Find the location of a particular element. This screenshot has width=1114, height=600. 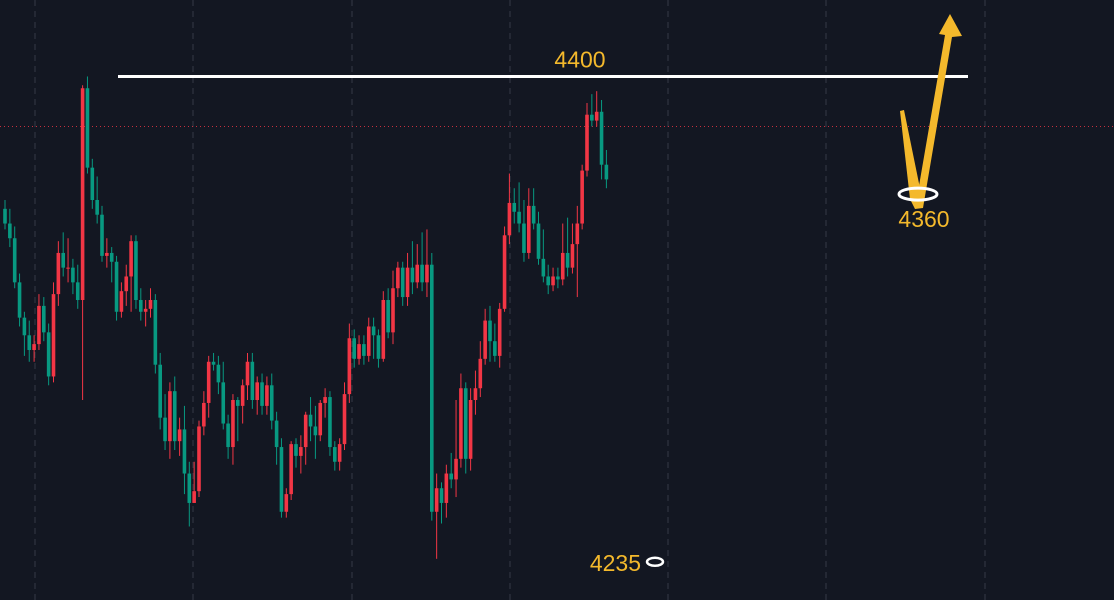

target-marker is located at coordinates (918, 194).